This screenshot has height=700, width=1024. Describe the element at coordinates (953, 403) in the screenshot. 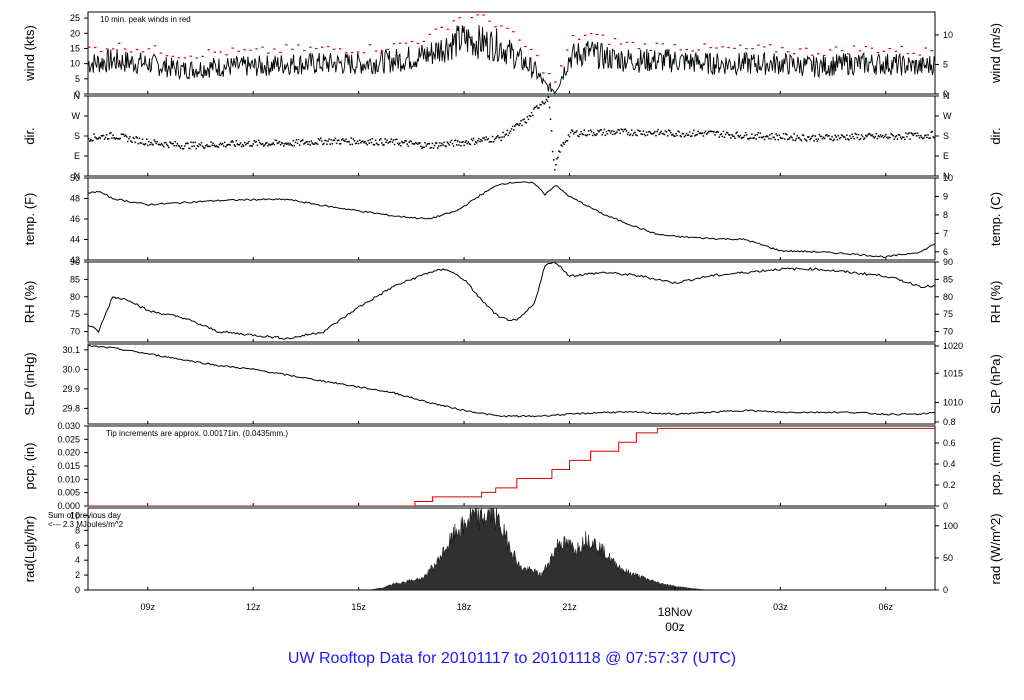

I see `right-tick-label: 1010` at that location.